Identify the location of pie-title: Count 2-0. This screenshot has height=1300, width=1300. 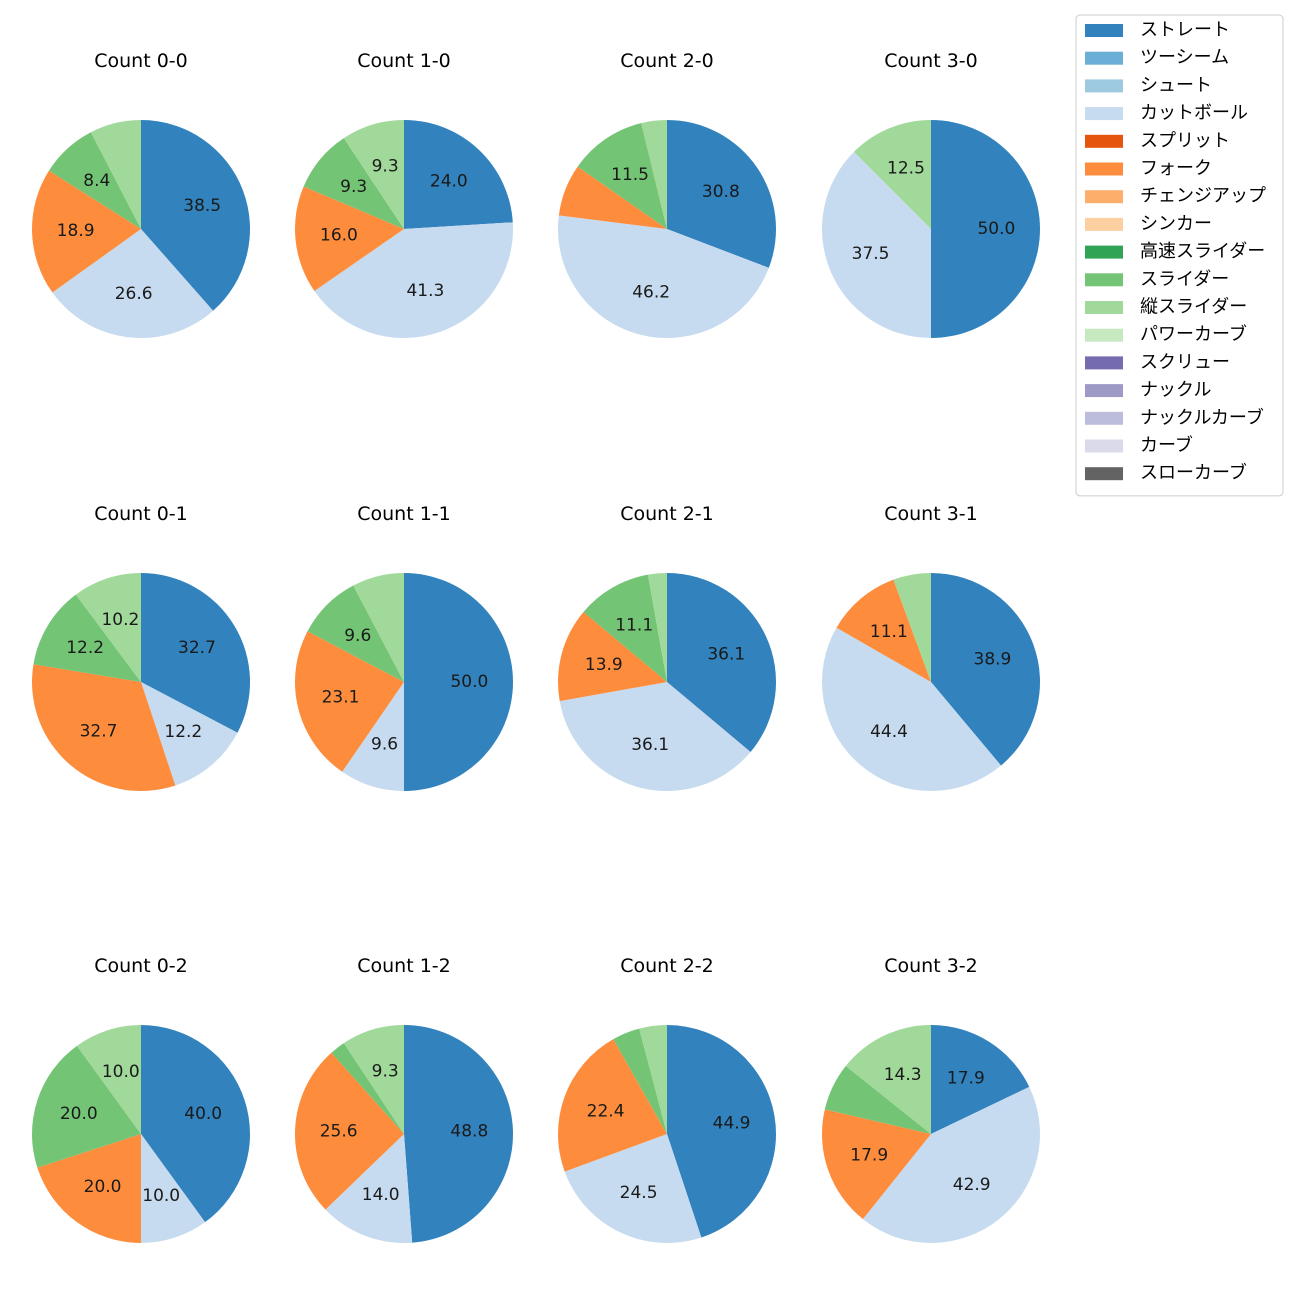
(667, 61).